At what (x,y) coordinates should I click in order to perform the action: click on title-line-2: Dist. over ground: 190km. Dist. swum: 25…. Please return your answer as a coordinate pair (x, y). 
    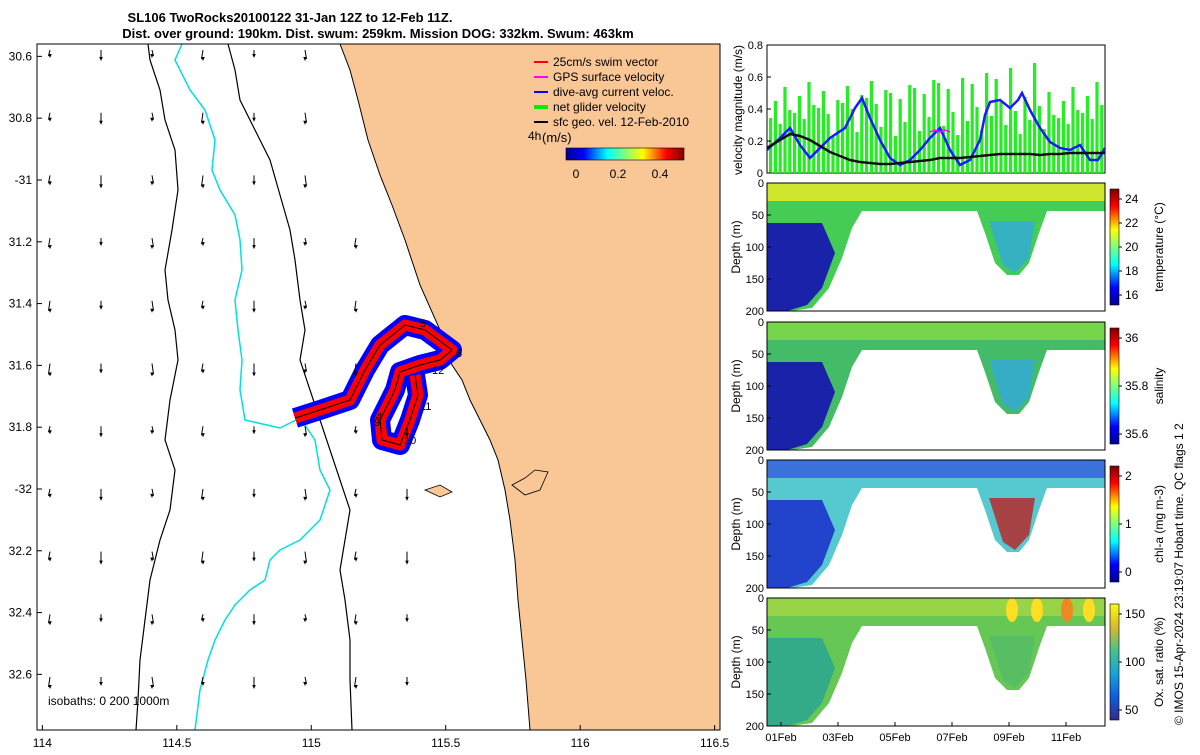
    Looking at the image, I should click on (378, 33).